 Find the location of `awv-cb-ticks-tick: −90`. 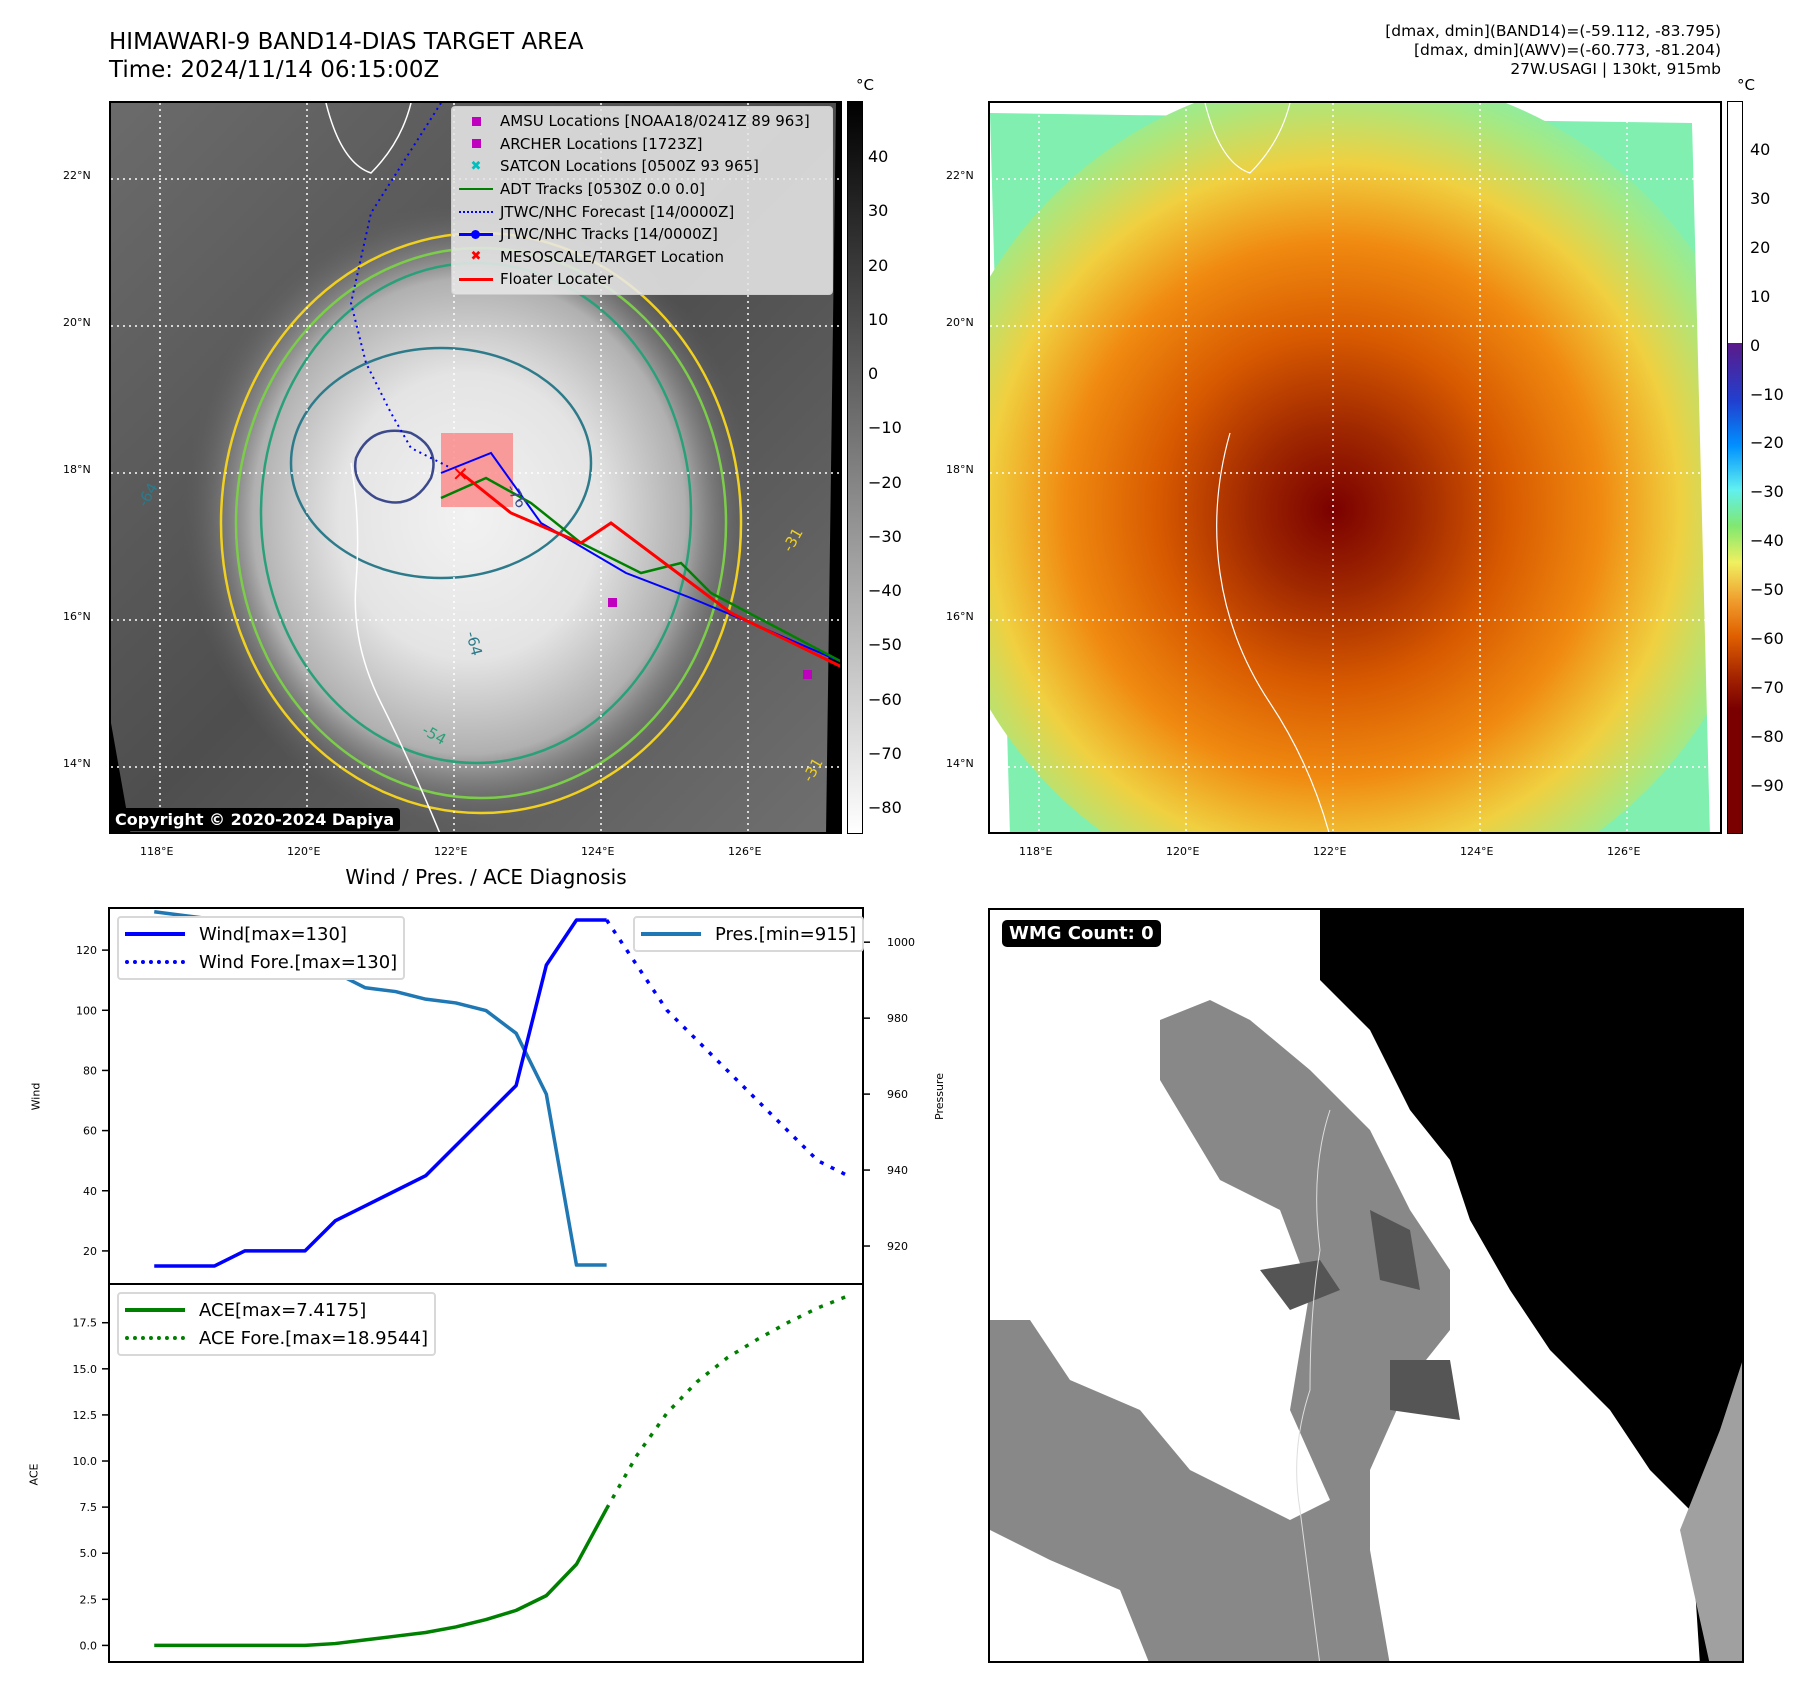

awv-cb-ticks-tick: −90 is located at coordinates (1767, 785).